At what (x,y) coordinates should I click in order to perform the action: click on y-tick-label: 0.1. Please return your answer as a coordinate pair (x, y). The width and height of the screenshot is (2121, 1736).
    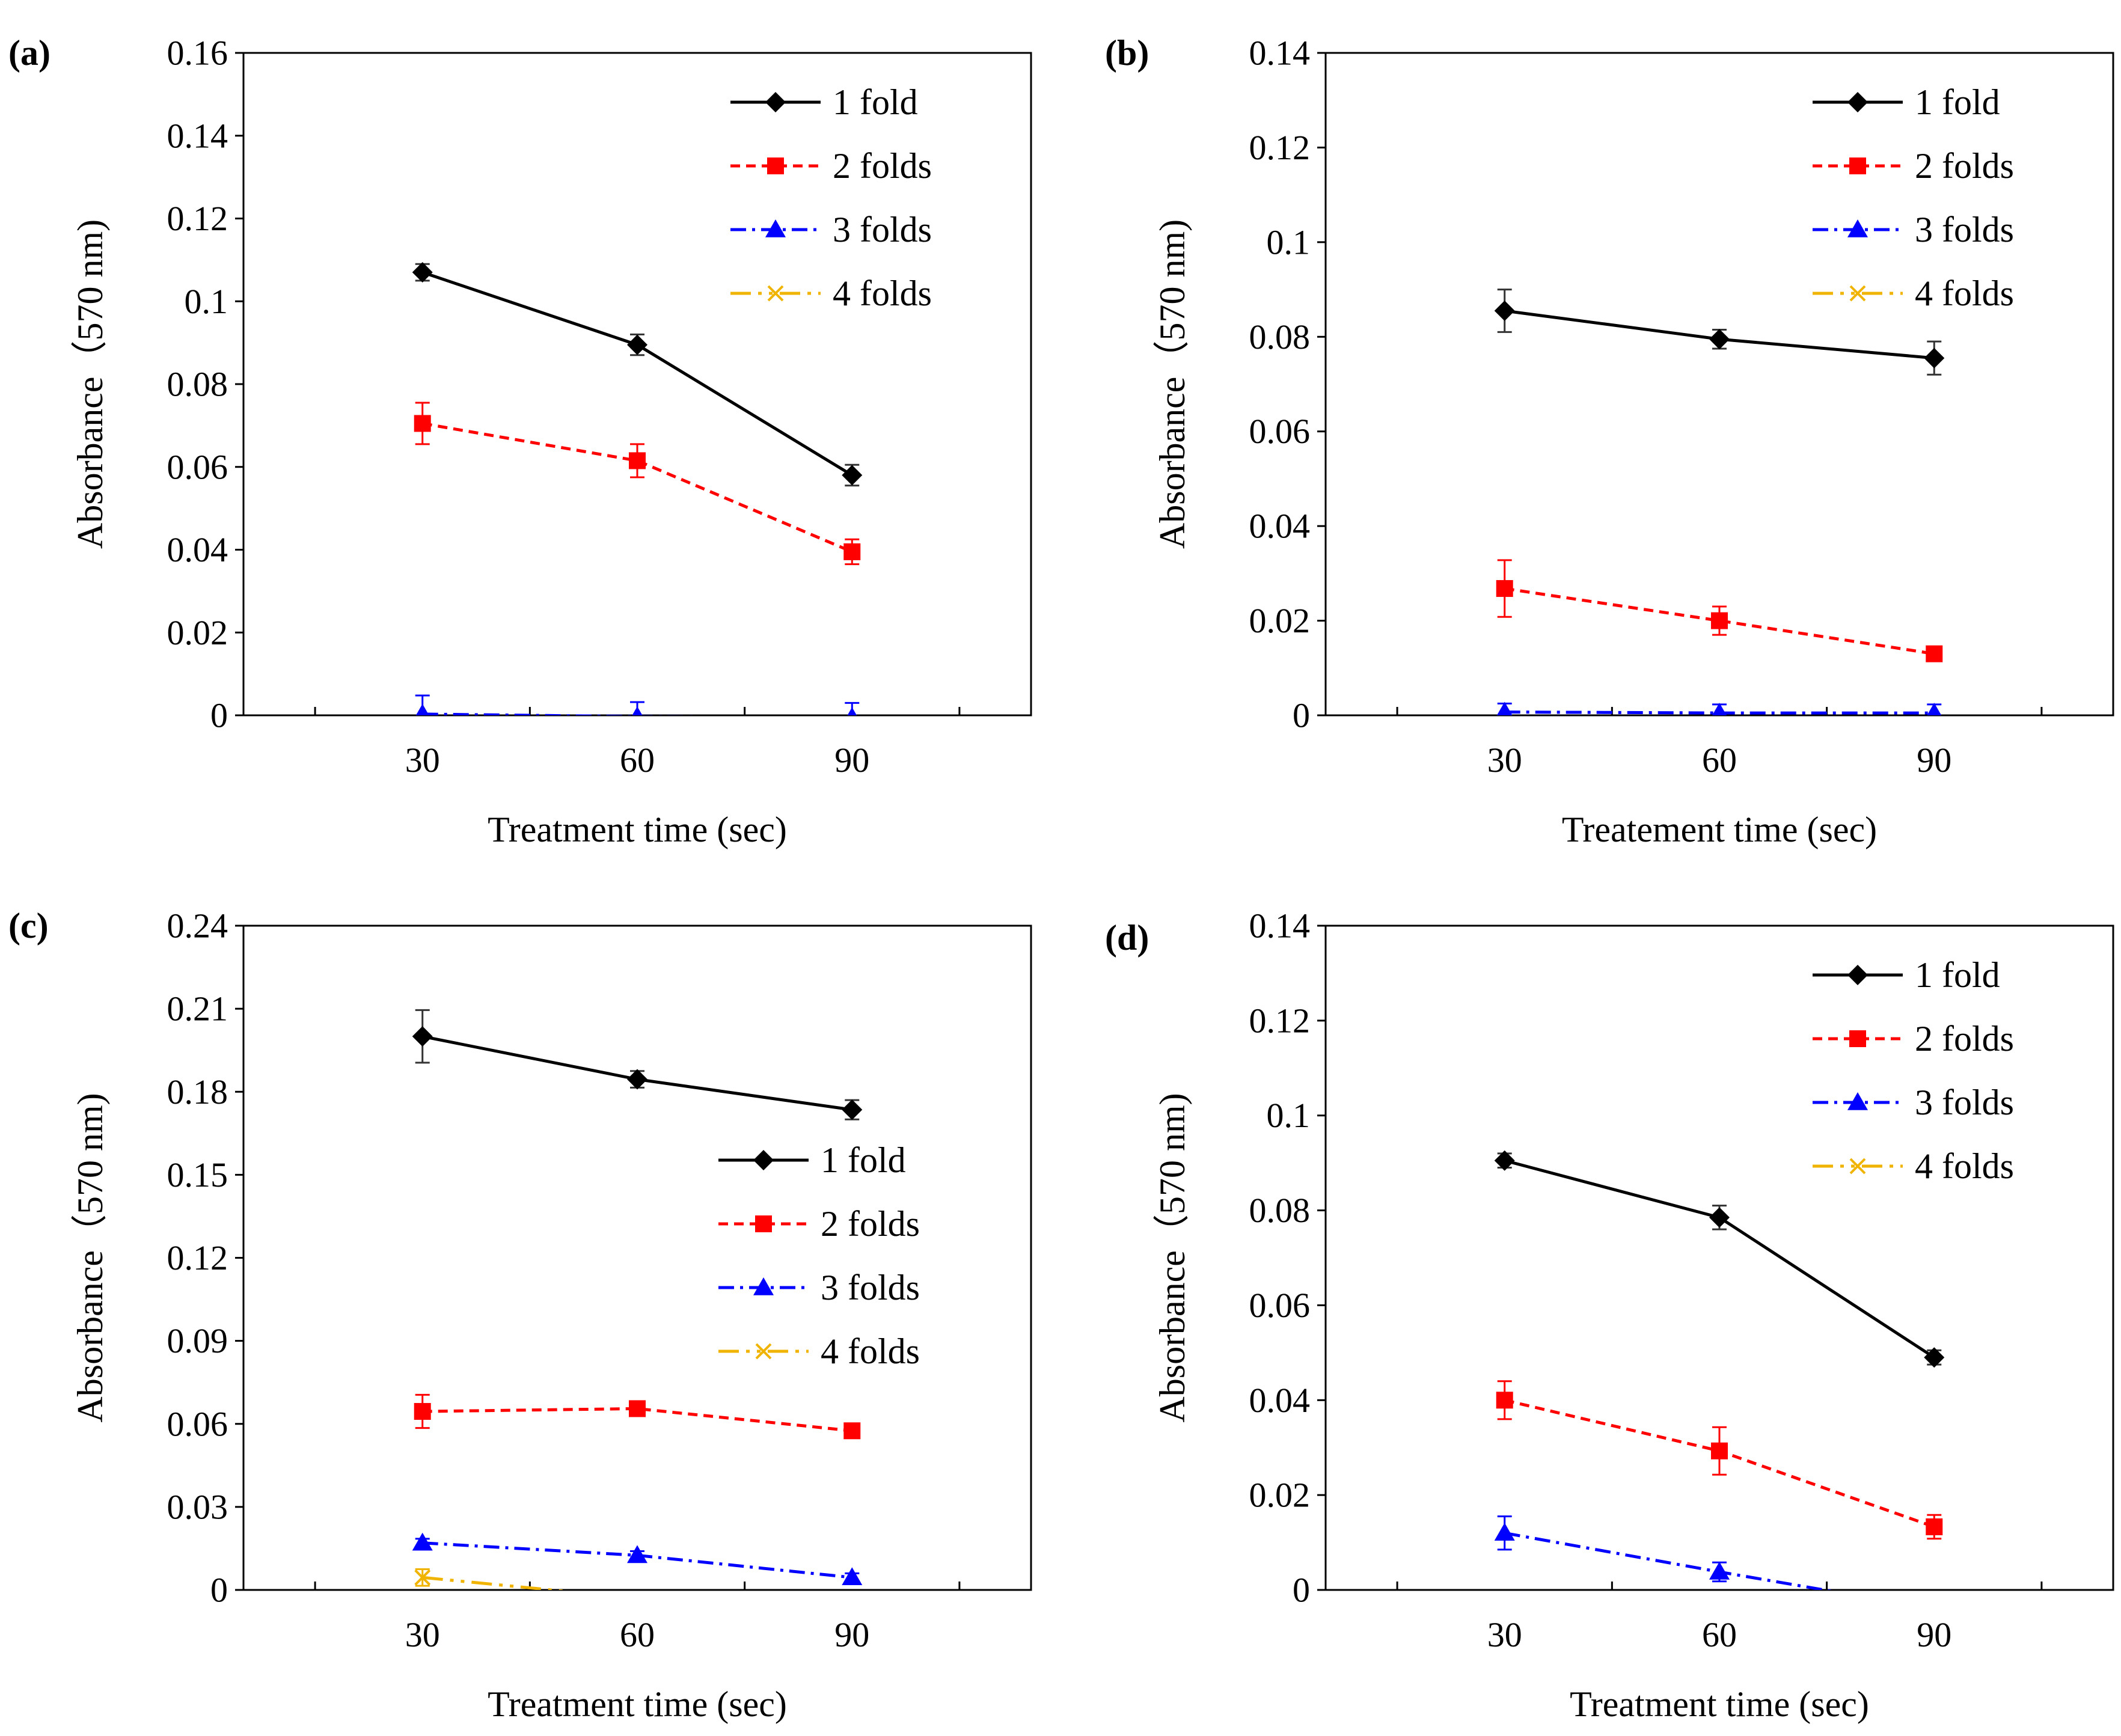
    Looking at the image, I should click on (206, 301).